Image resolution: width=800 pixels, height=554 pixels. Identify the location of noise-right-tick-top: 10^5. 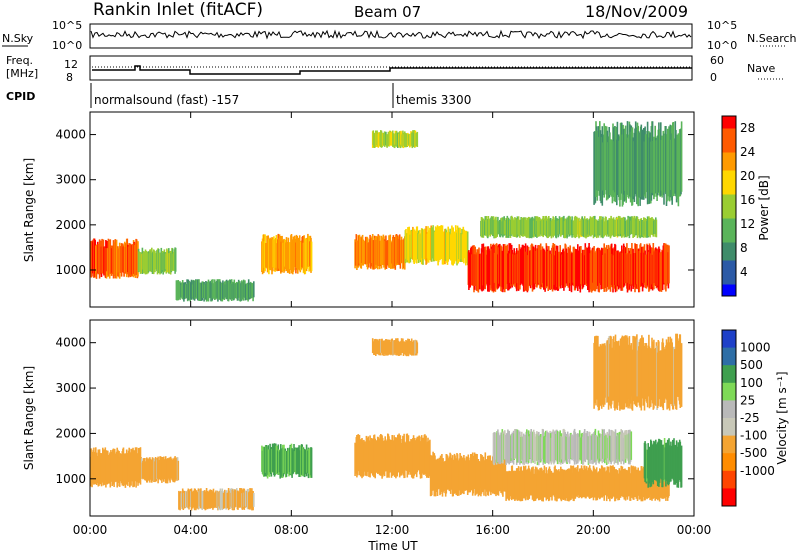
(722, 25).